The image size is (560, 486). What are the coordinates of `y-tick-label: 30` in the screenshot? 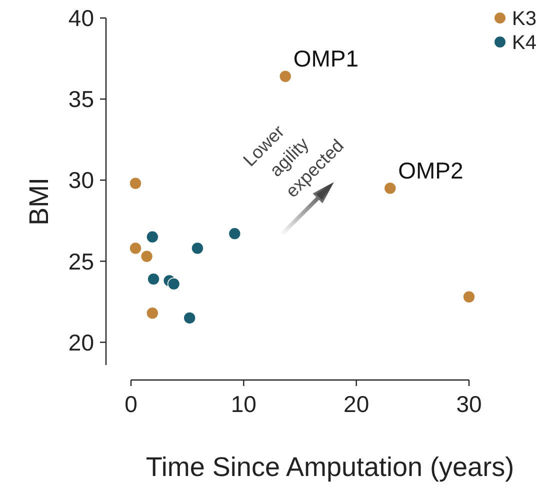 It's located at (81, 180).